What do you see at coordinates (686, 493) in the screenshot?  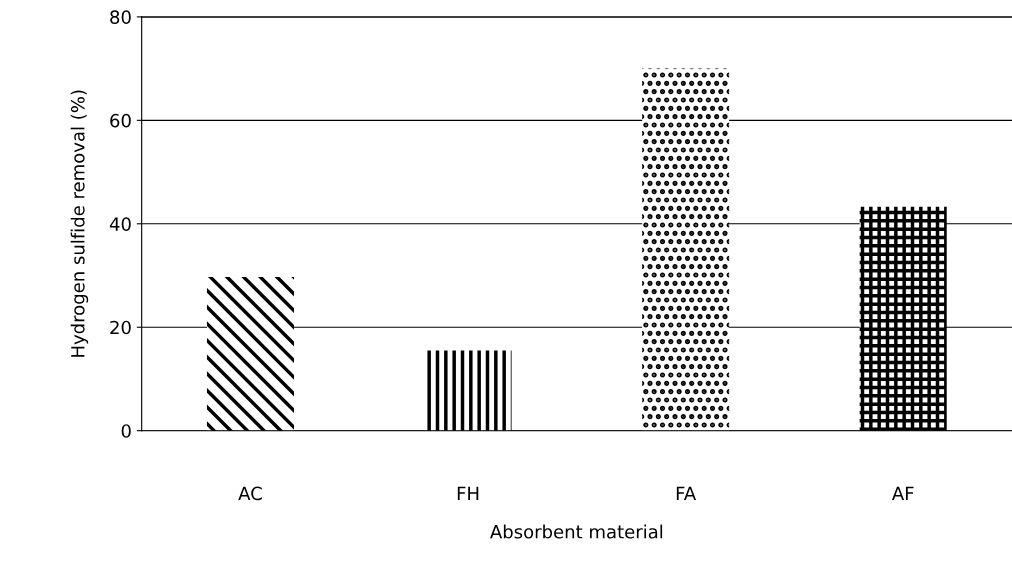 I see `x-tick-label: FA` at bounding box center [686, 493].